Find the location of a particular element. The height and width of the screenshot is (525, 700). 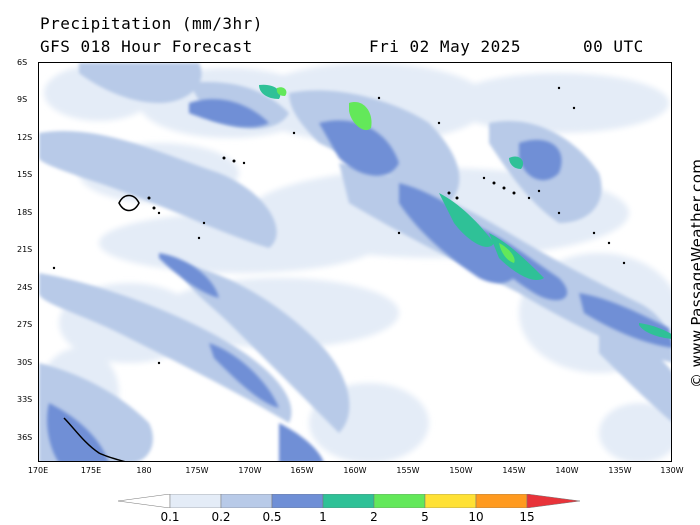

lat-label-12s: 12S is located at coordinates (25, 137).